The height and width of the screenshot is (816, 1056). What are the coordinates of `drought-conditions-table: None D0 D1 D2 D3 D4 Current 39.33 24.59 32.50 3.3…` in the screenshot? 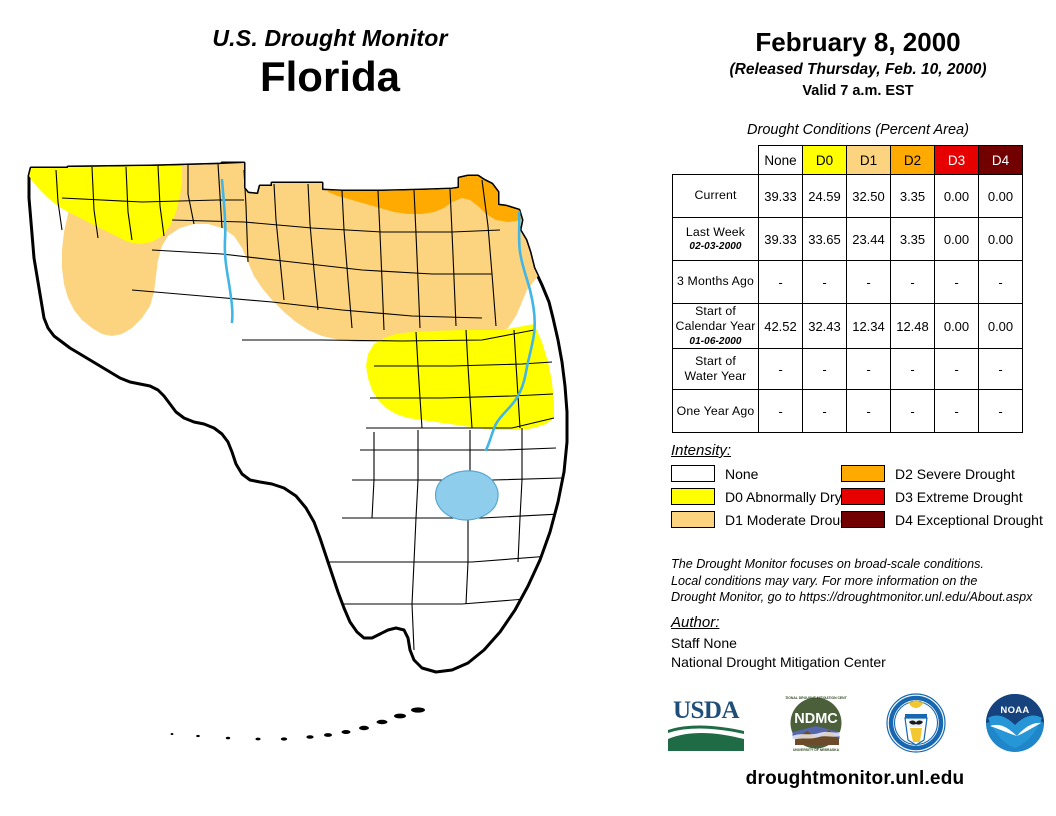 It's located at (847, 289).